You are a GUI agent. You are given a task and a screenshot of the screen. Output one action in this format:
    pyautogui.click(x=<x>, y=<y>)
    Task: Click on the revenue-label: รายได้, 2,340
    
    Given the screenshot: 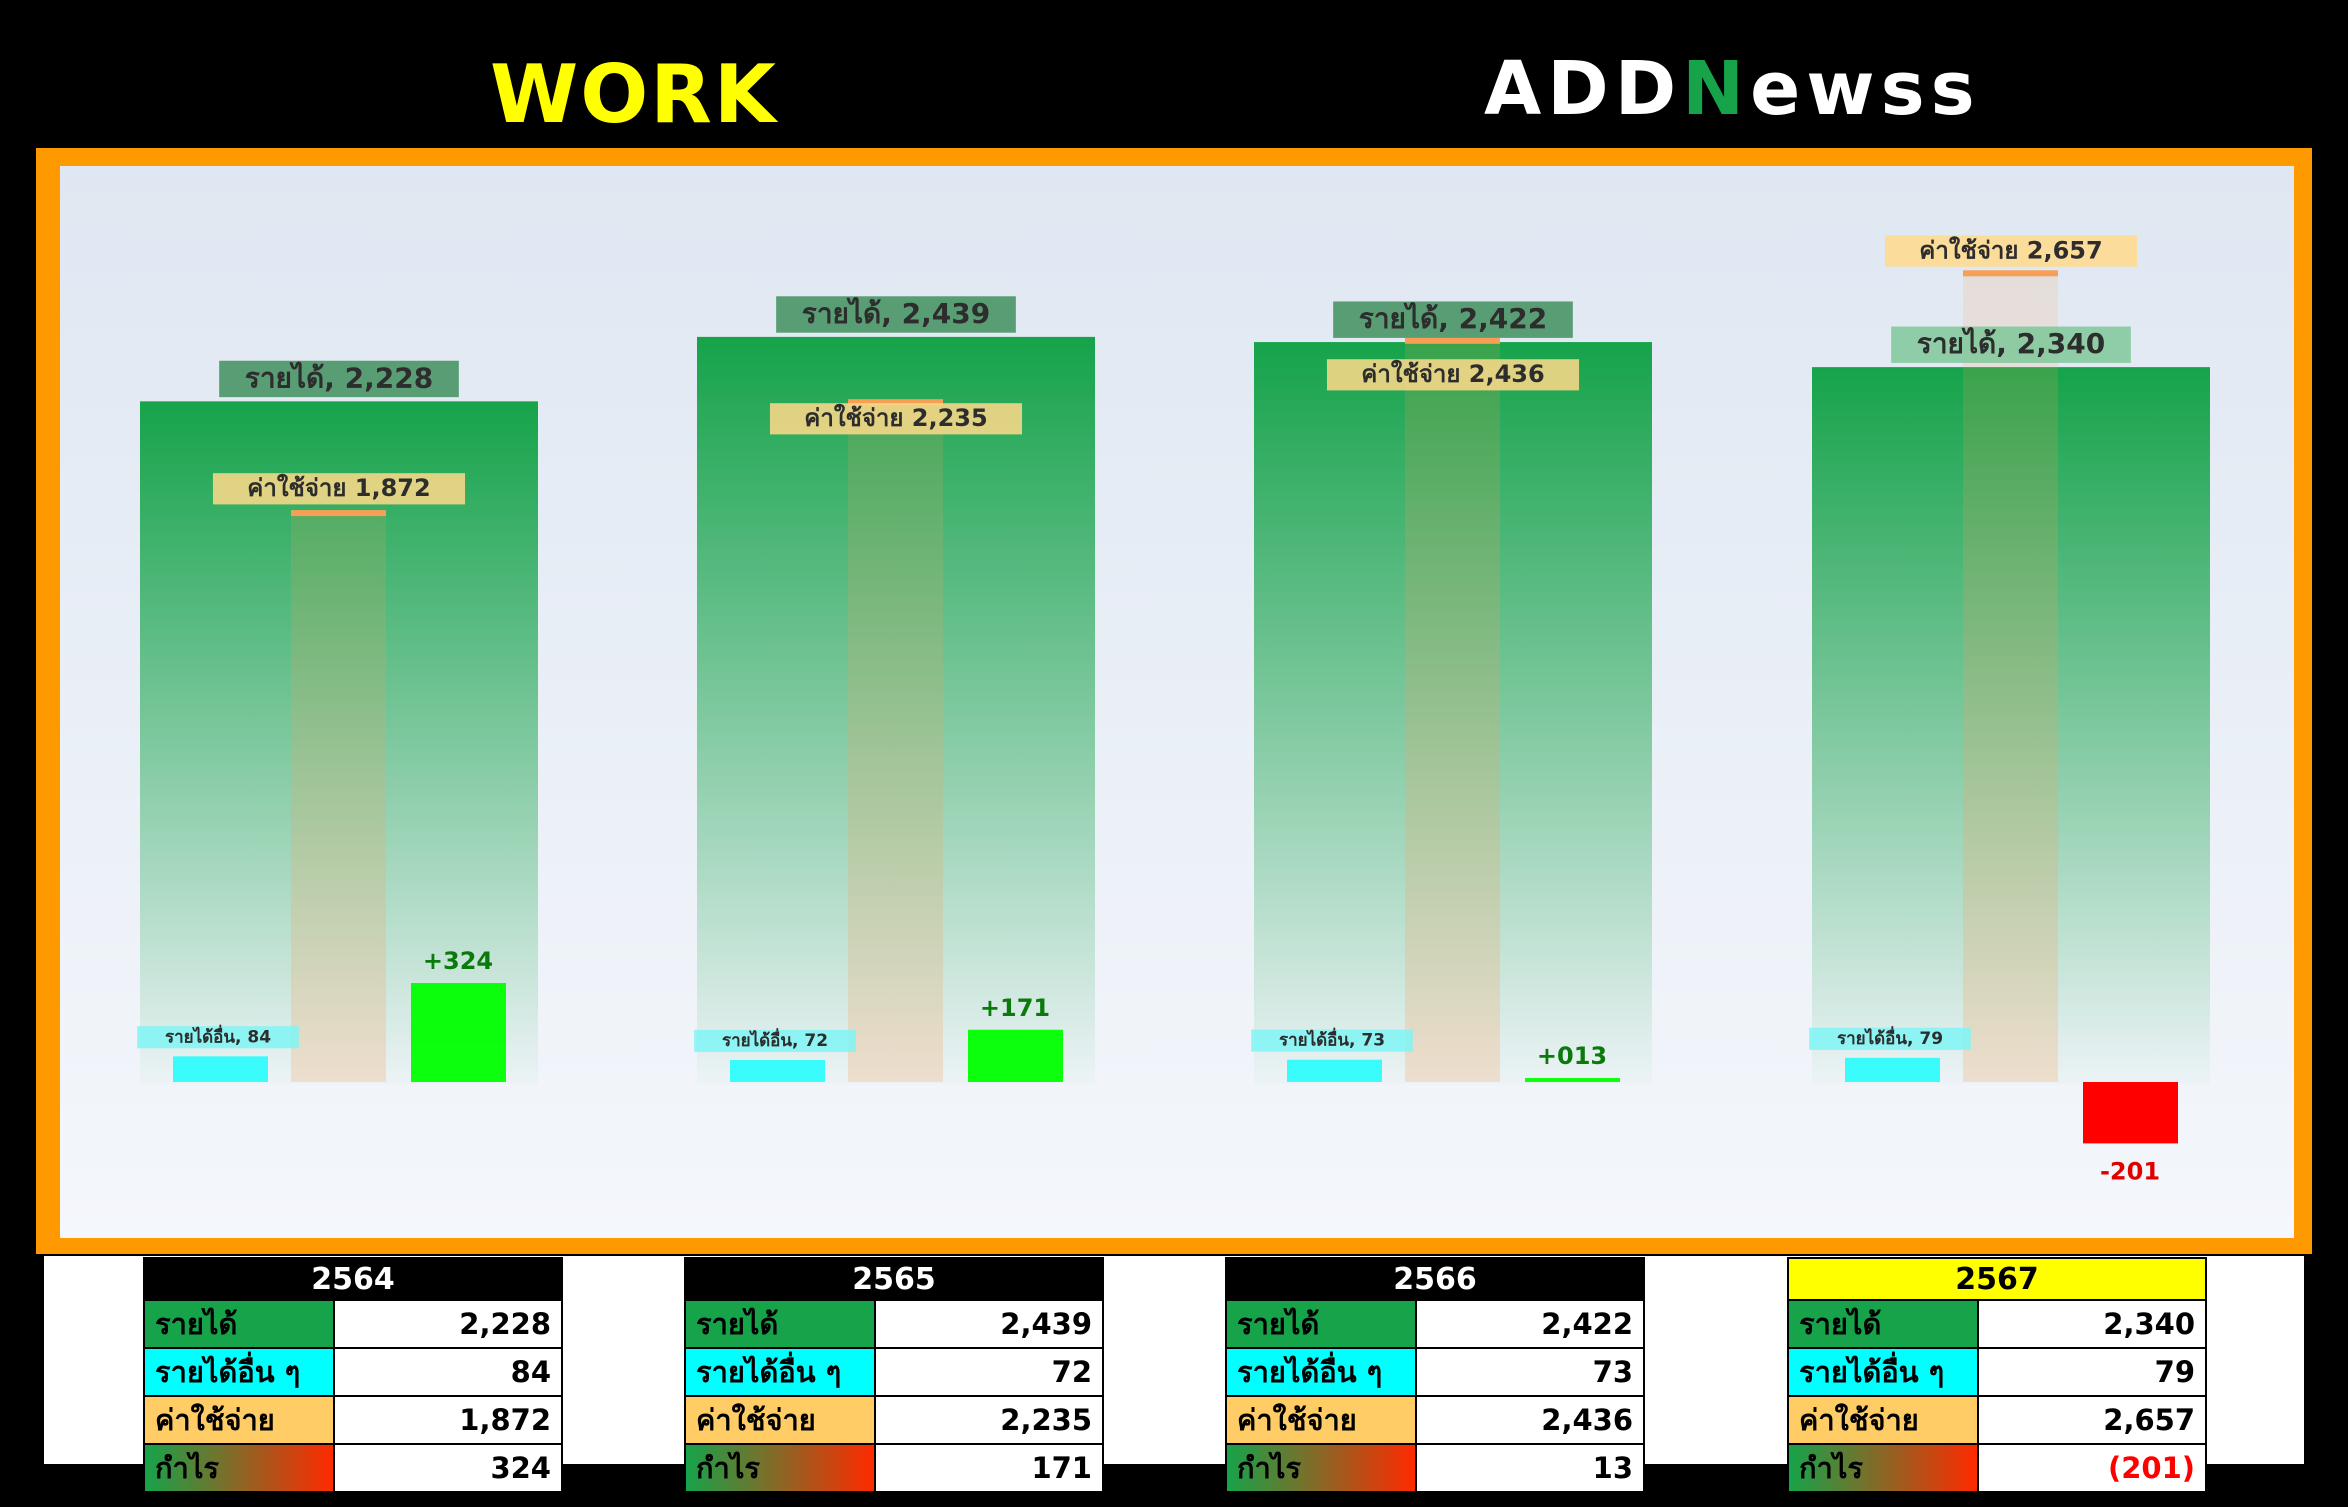 What is the action you would take?
    pyautogui.click(x=2011, y=343)
    